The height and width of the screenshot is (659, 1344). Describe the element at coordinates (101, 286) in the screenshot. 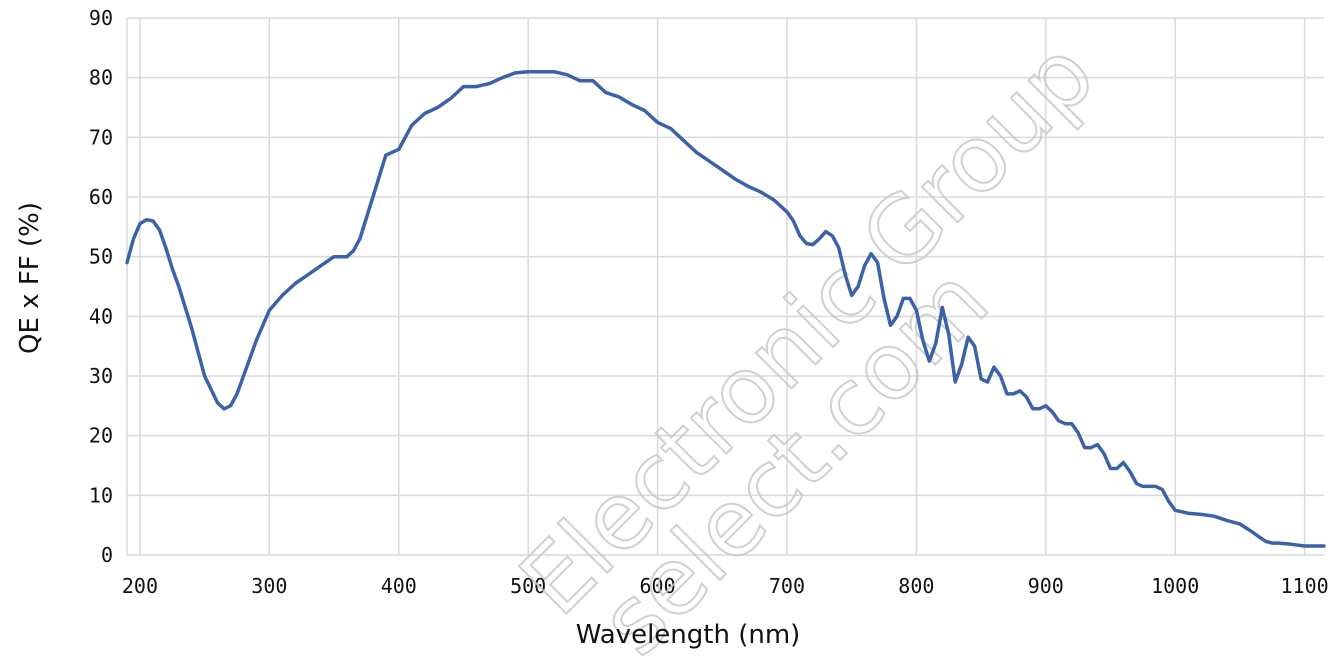

I see `y-axis-ticks: 0 10 20 30 40 50 60 70 80 90` at that location.